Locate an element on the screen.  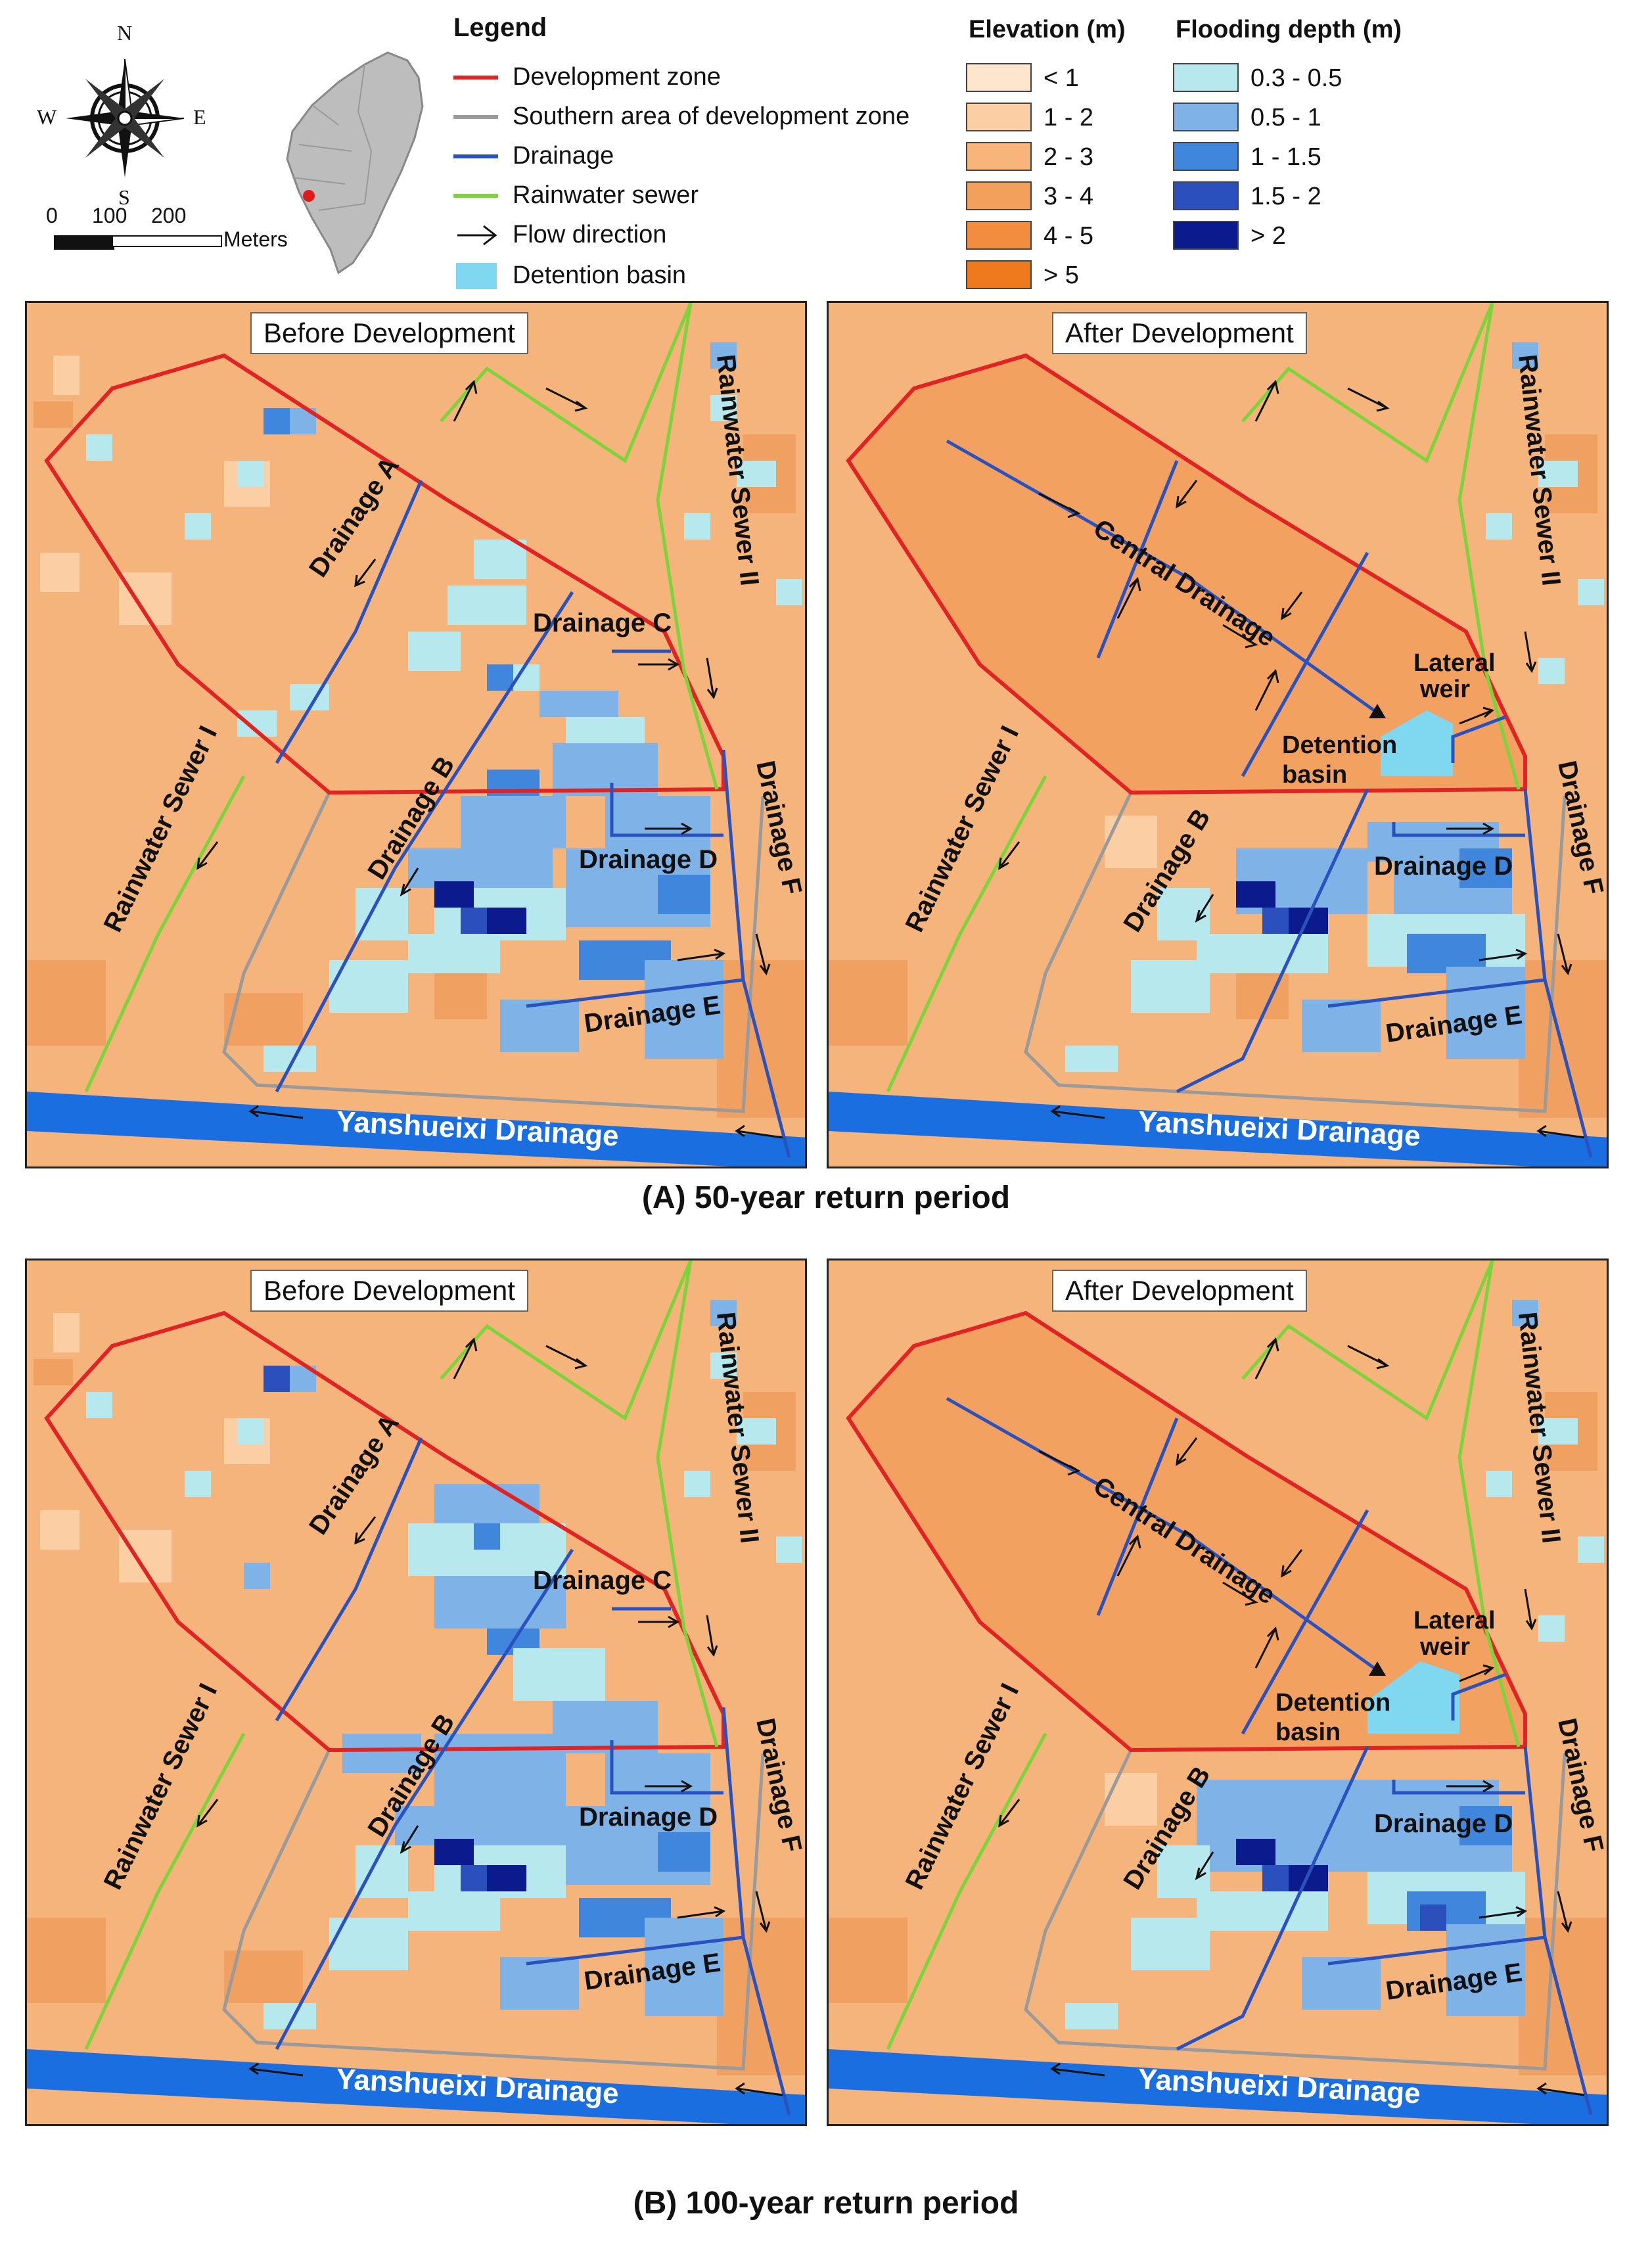
label-lateral-weir-2: weir is located at coordinates (1444, 689).